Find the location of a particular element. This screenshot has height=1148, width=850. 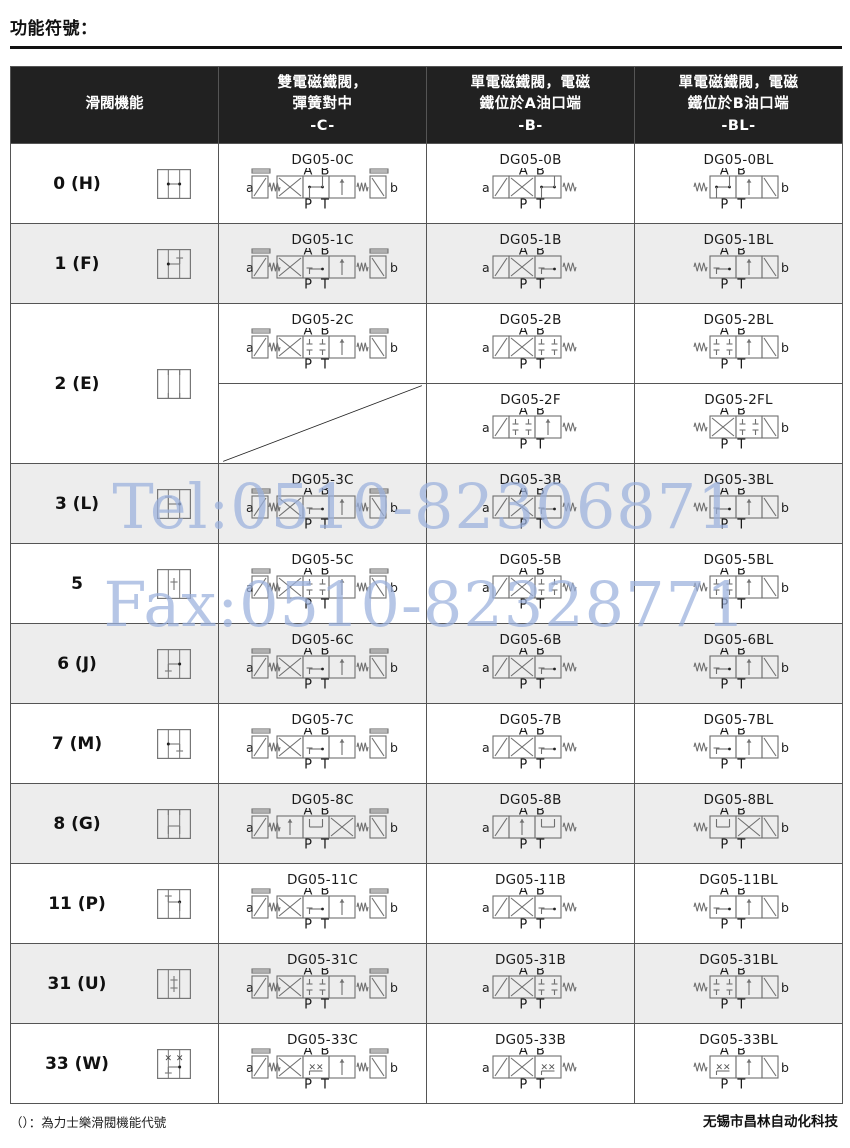

spool-function-label: 1 (F) is located at coordinates (77, 263).